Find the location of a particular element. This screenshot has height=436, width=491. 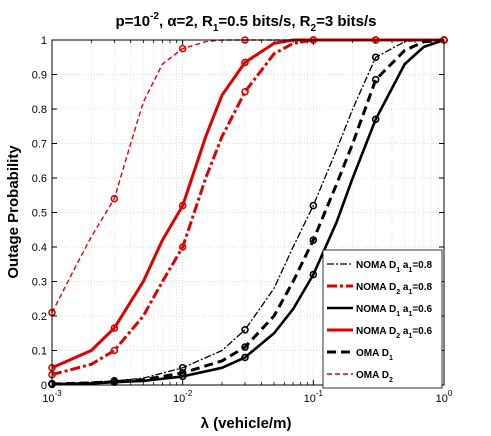

legend-label-3: NOMA D2 a1=0.6 is located at coordinates (394, 333).